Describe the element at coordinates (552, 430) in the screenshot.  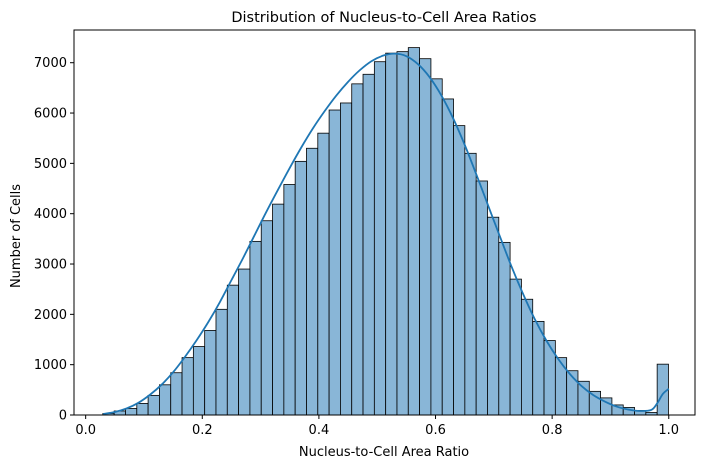
I see `x-tick-label: 0.8` at that location.